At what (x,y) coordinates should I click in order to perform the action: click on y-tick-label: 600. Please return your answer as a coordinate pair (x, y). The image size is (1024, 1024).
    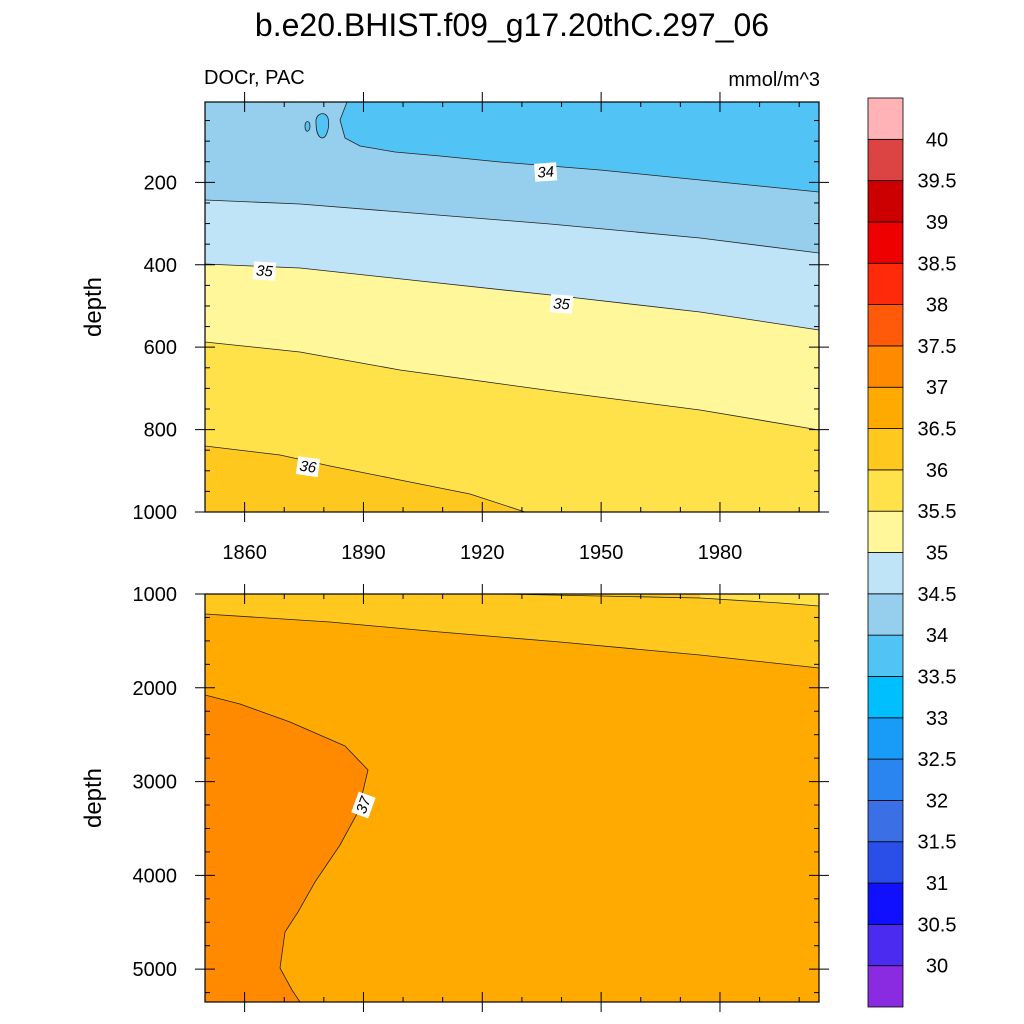
    Looking at the image, I should click on (160, 348).